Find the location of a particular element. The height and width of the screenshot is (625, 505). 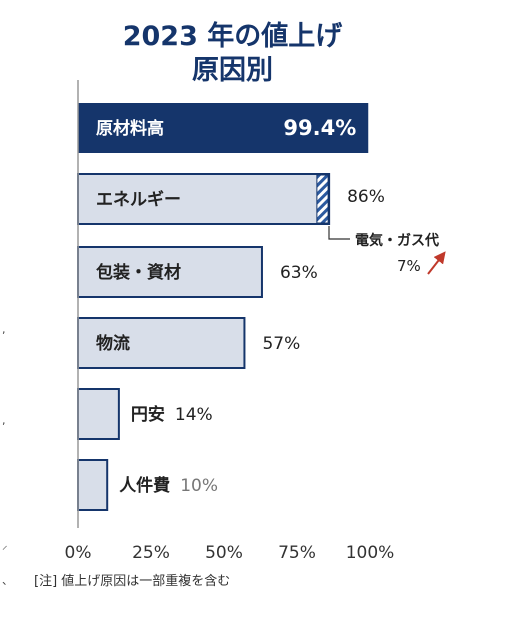

x-tick-label: 25% is located at coordinates (151, 553).